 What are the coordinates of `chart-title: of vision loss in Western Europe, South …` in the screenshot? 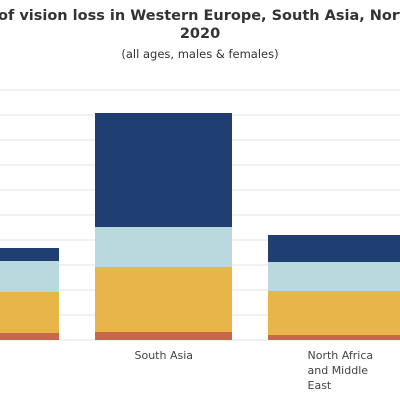 It's located at (200, 16).